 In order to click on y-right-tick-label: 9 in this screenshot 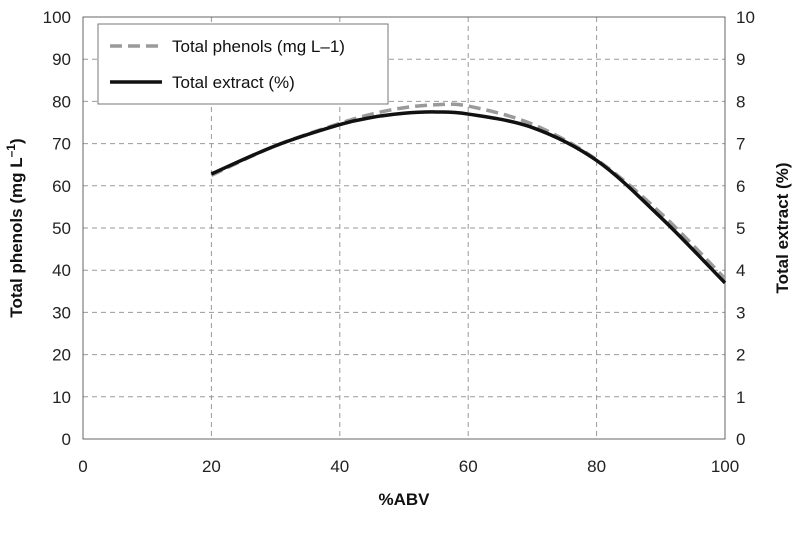, I will do `click(740, 59)`.